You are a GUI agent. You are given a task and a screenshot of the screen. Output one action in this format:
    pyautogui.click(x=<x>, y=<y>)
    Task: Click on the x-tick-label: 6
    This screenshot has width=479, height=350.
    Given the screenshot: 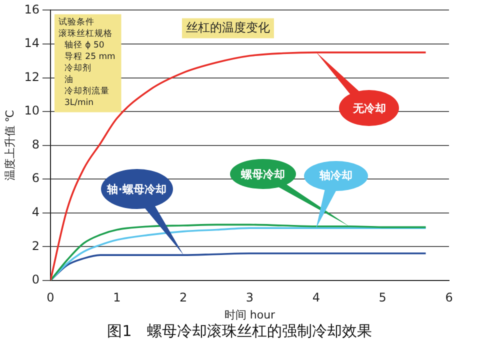 What is the action you would take?
    pyautogui.click(x=449, y=297)
    